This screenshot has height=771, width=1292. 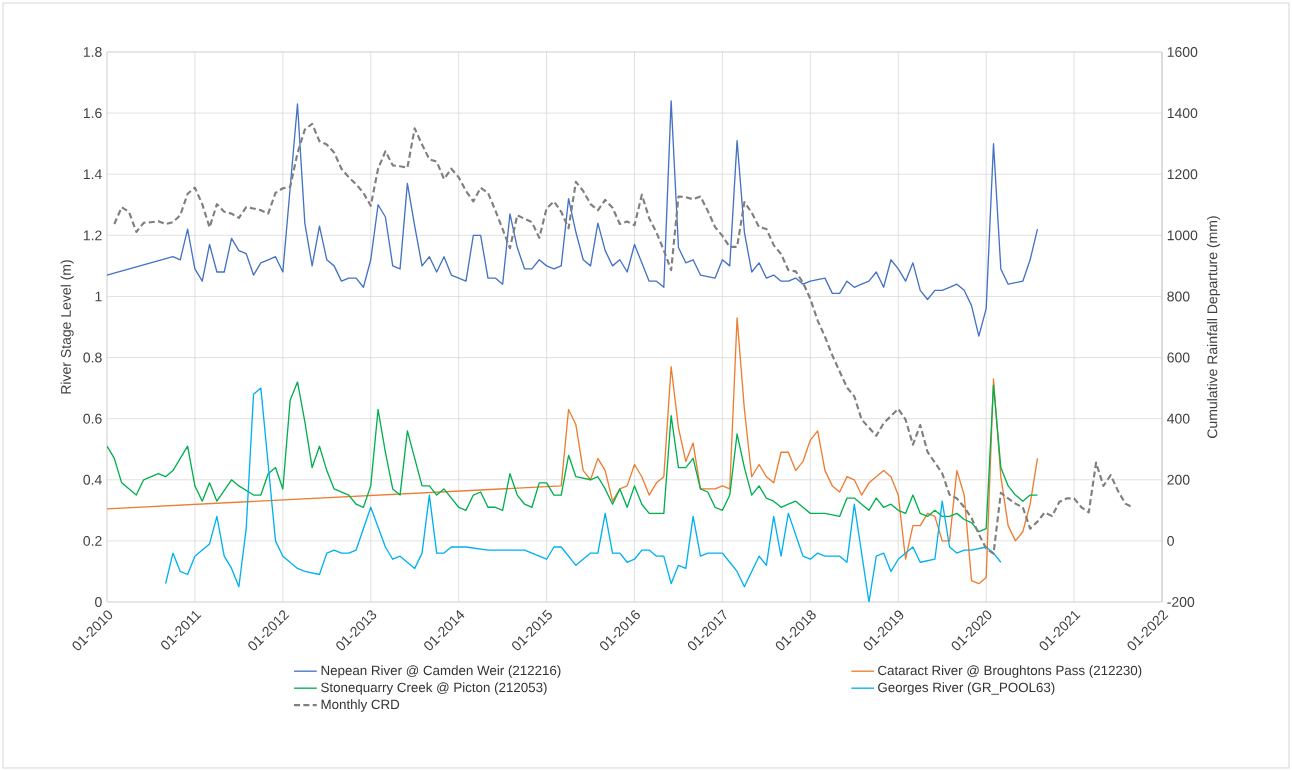 What do you see at coordinates (98, 296) in the screenshot?
I see `y-tick-label: 1` at bounding box center [98, 296].